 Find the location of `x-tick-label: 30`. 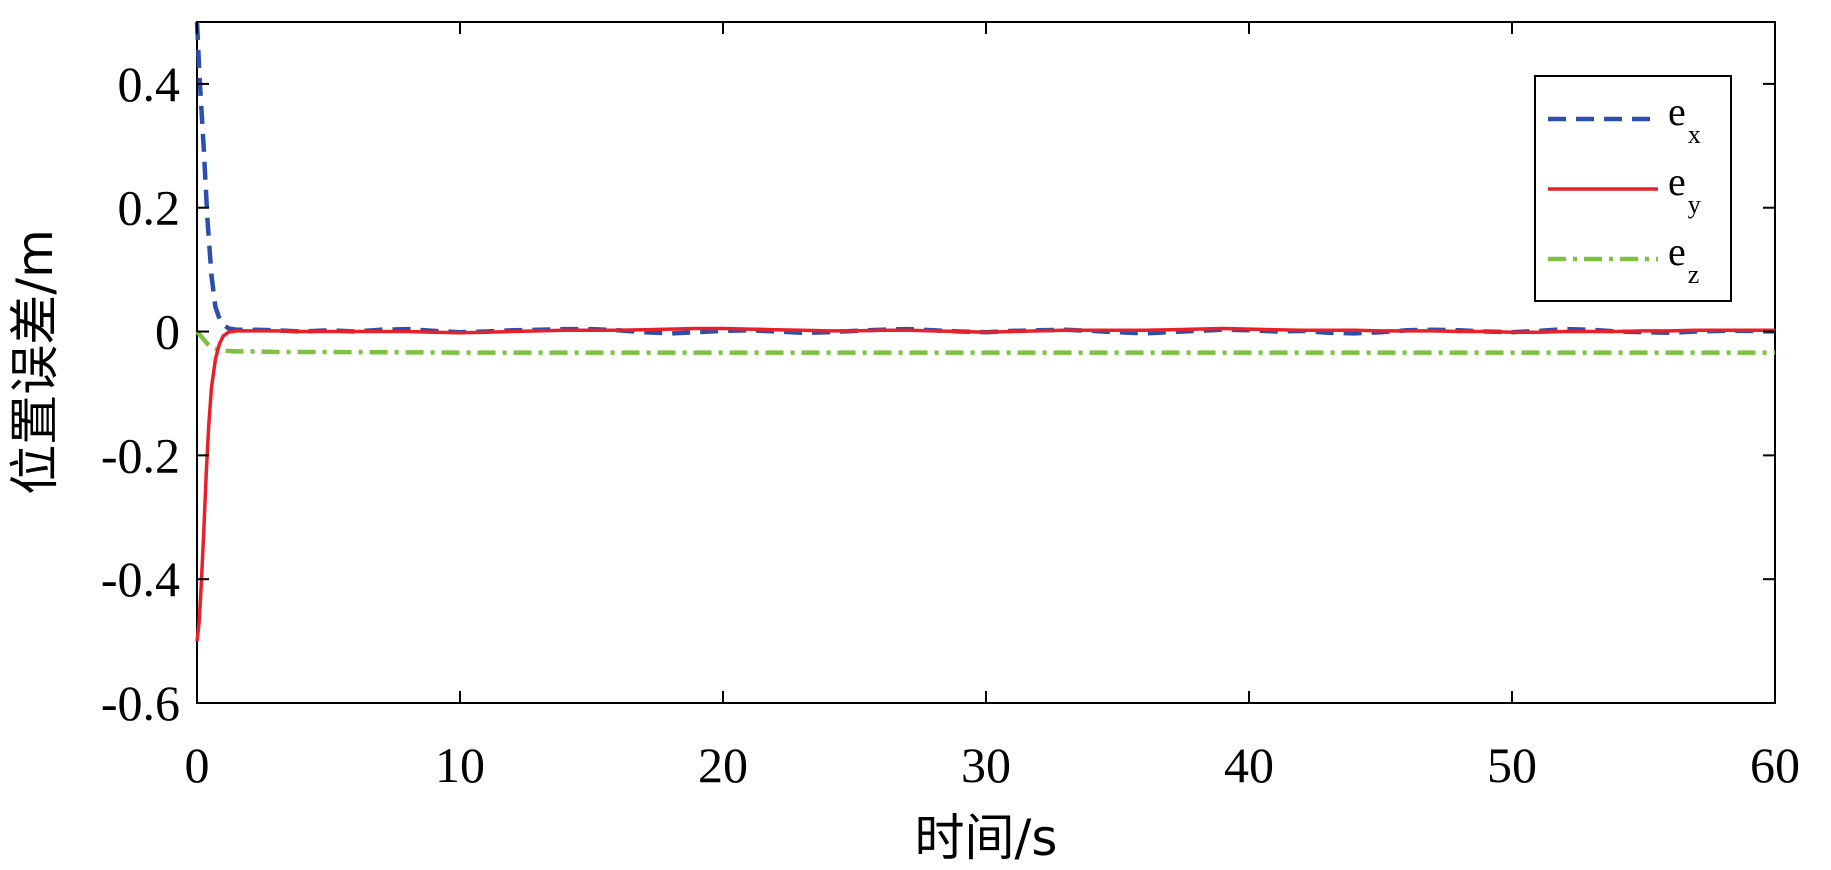

x-tick-label: 30 is located at coordinates (986, 765).